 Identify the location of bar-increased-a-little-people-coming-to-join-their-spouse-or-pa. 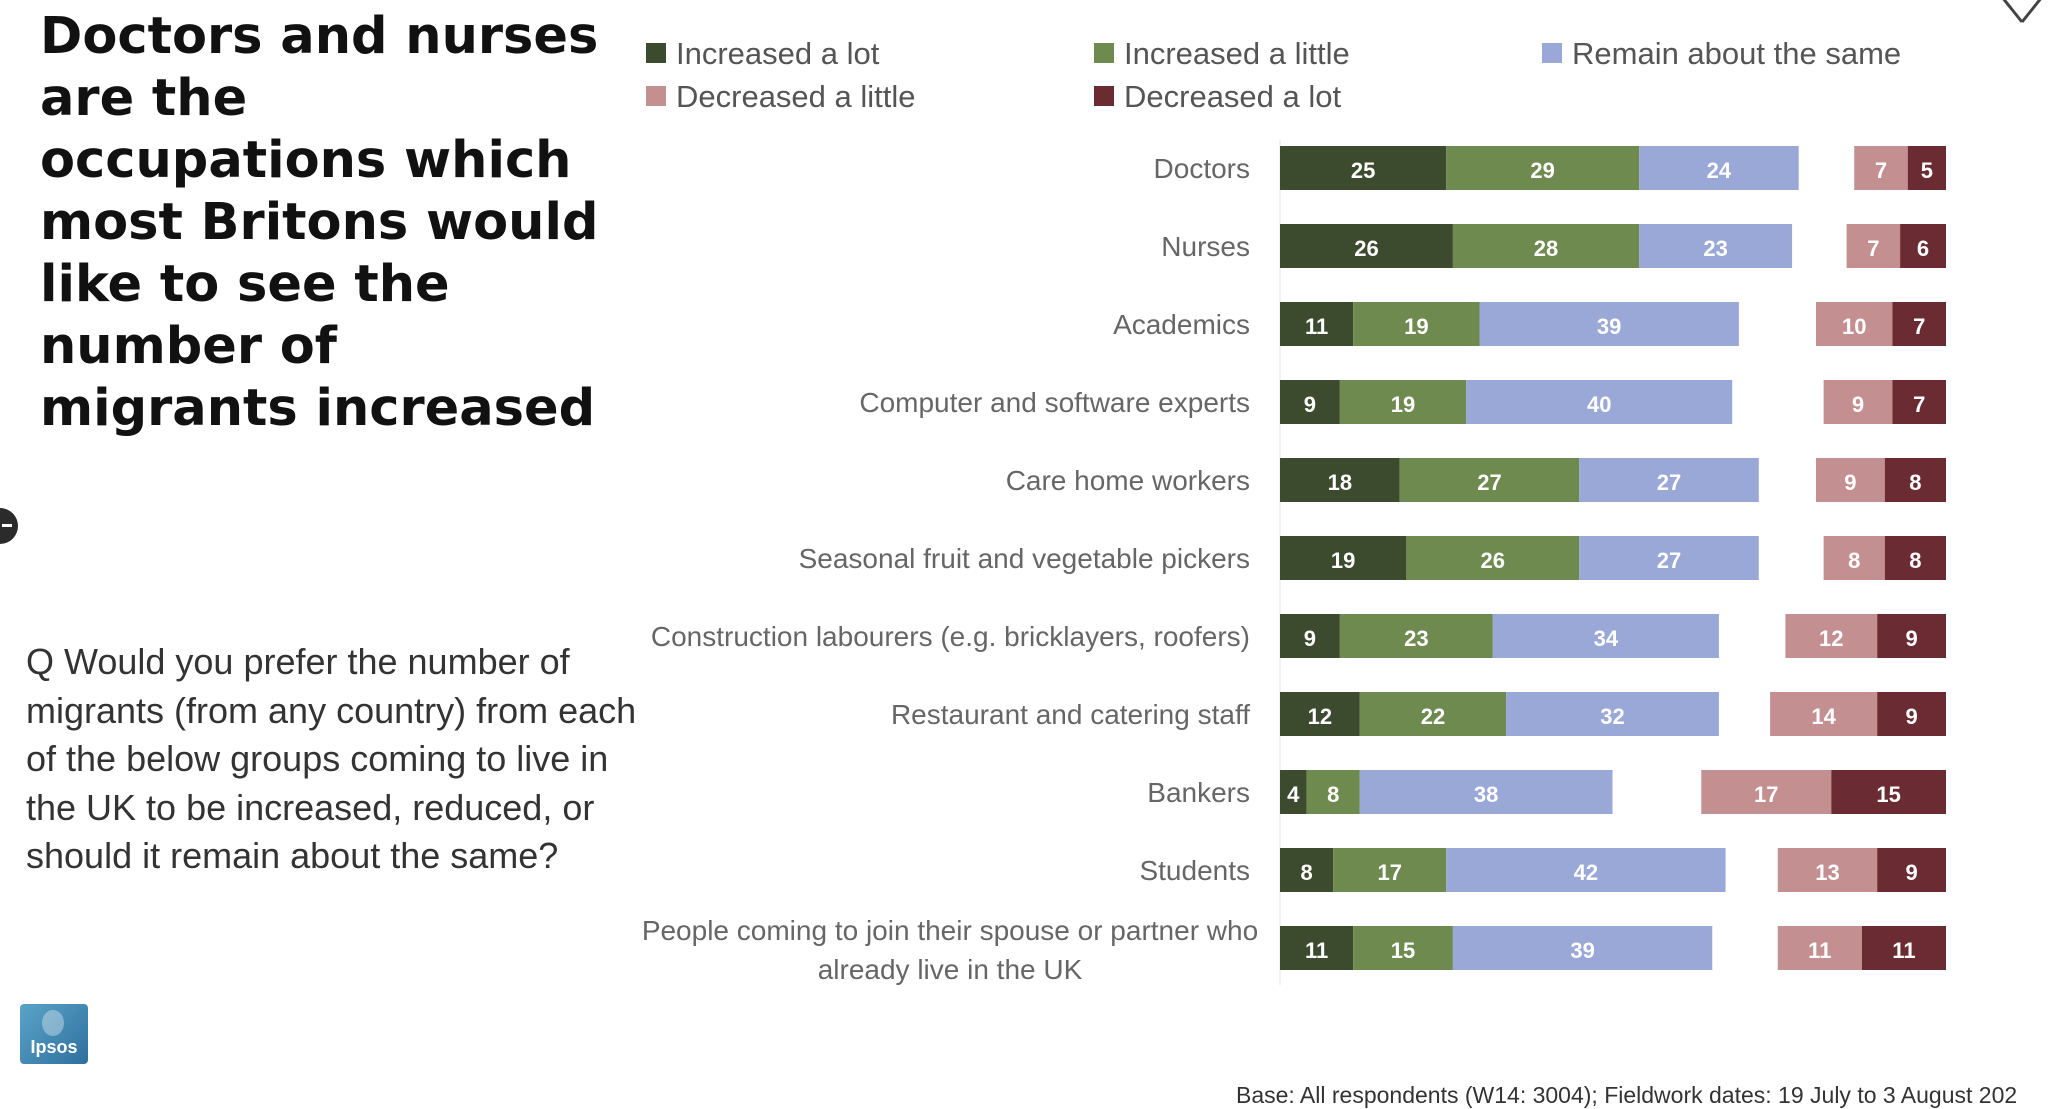
(1403, 948).